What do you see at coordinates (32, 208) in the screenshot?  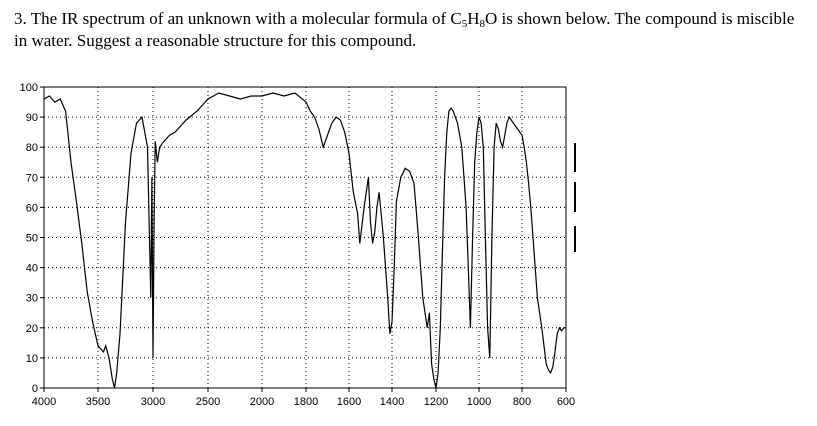 I see `y-tick-label: 60` at bounding box center [32, 208].